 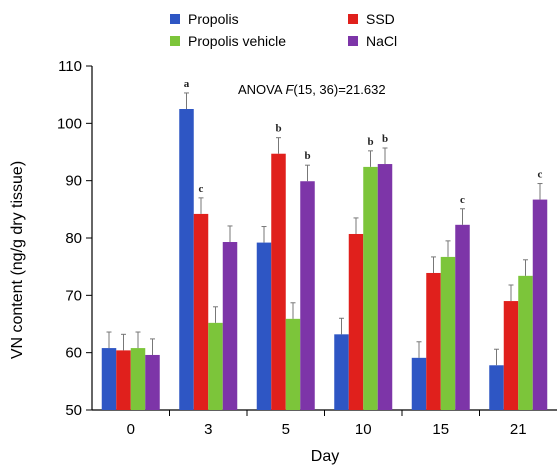 What do you see at coordinates (73, 295) in the screenshot?
I see `y-tick-label: 70` at bounding box center [73, 295].